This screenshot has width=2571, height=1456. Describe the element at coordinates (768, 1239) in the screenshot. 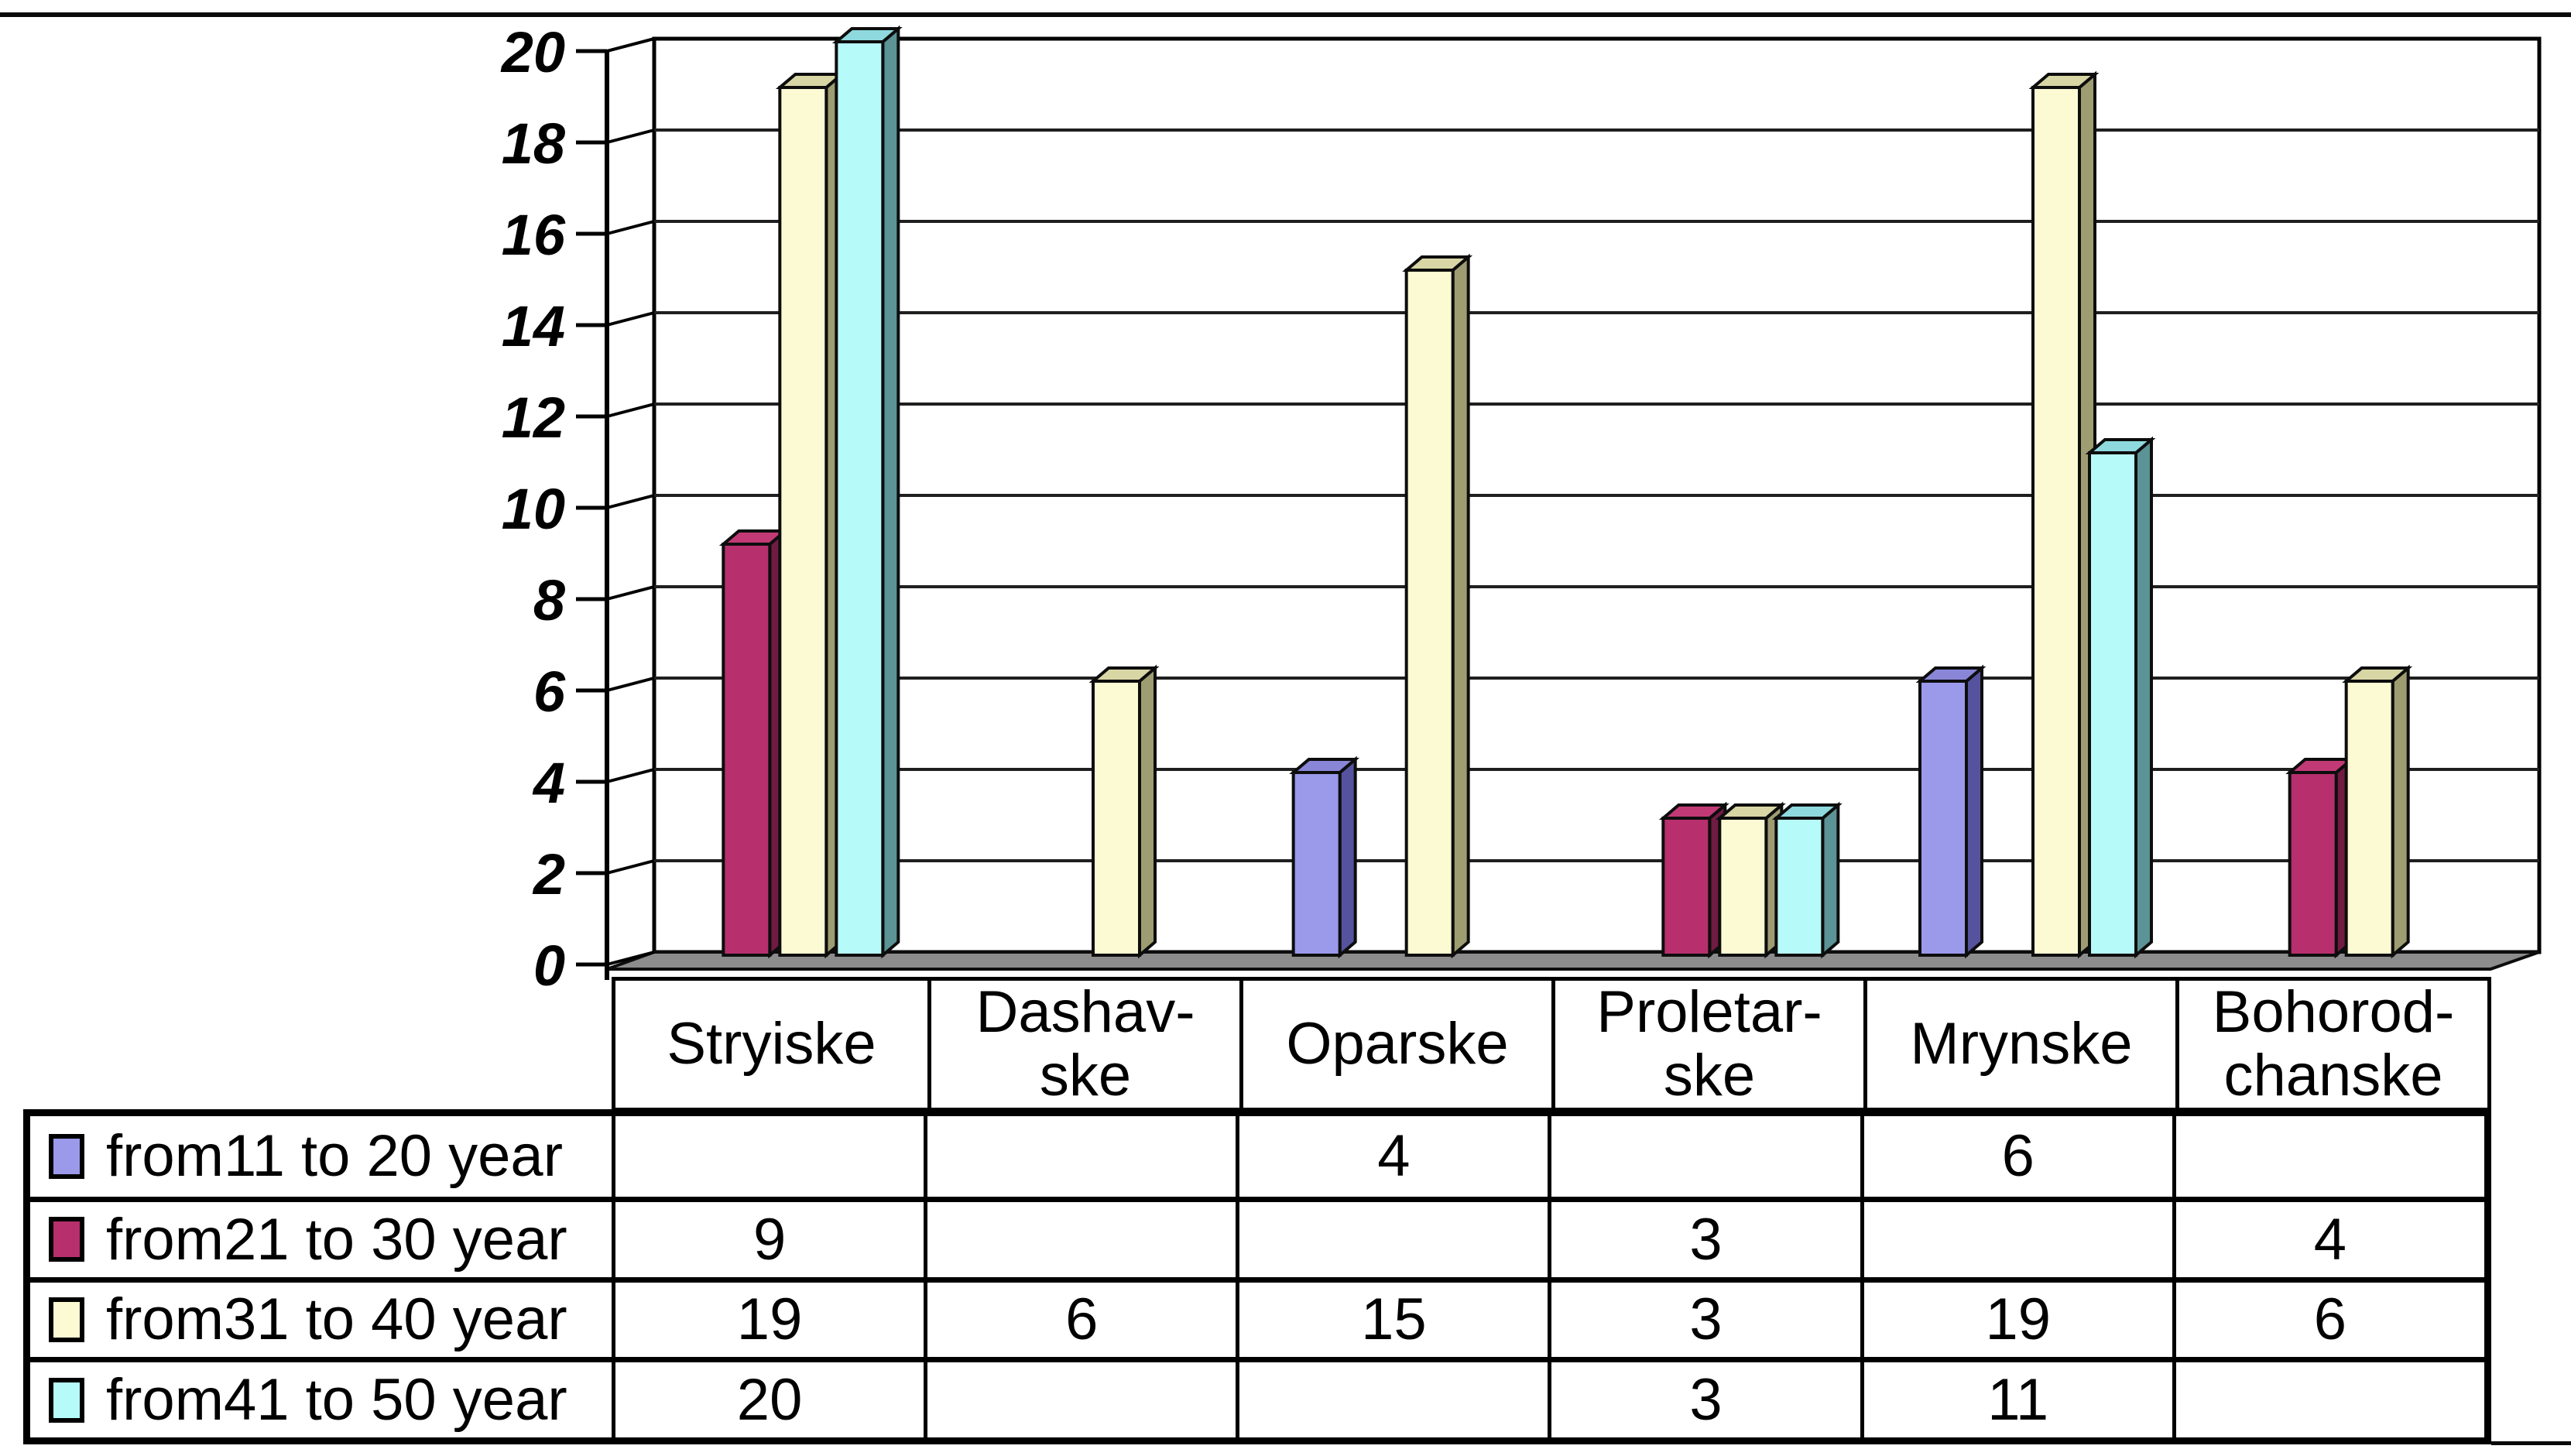

I see `value-cell-s2-c1: 9` at that location.